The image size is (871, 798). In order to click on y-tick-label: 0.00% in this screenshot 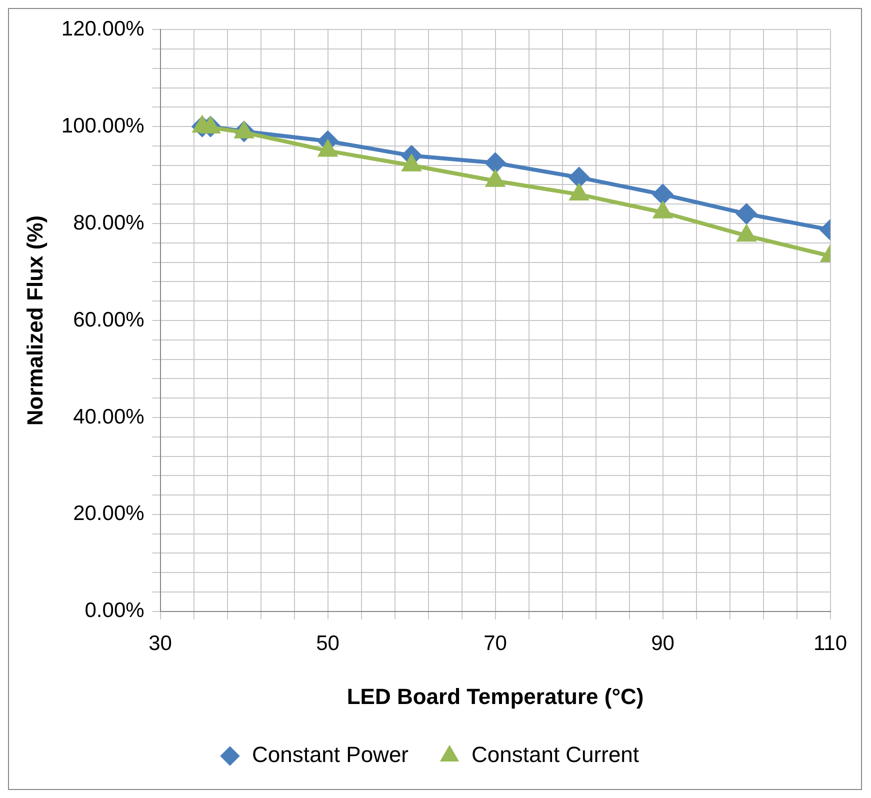, I will do `click(114, 610)`.